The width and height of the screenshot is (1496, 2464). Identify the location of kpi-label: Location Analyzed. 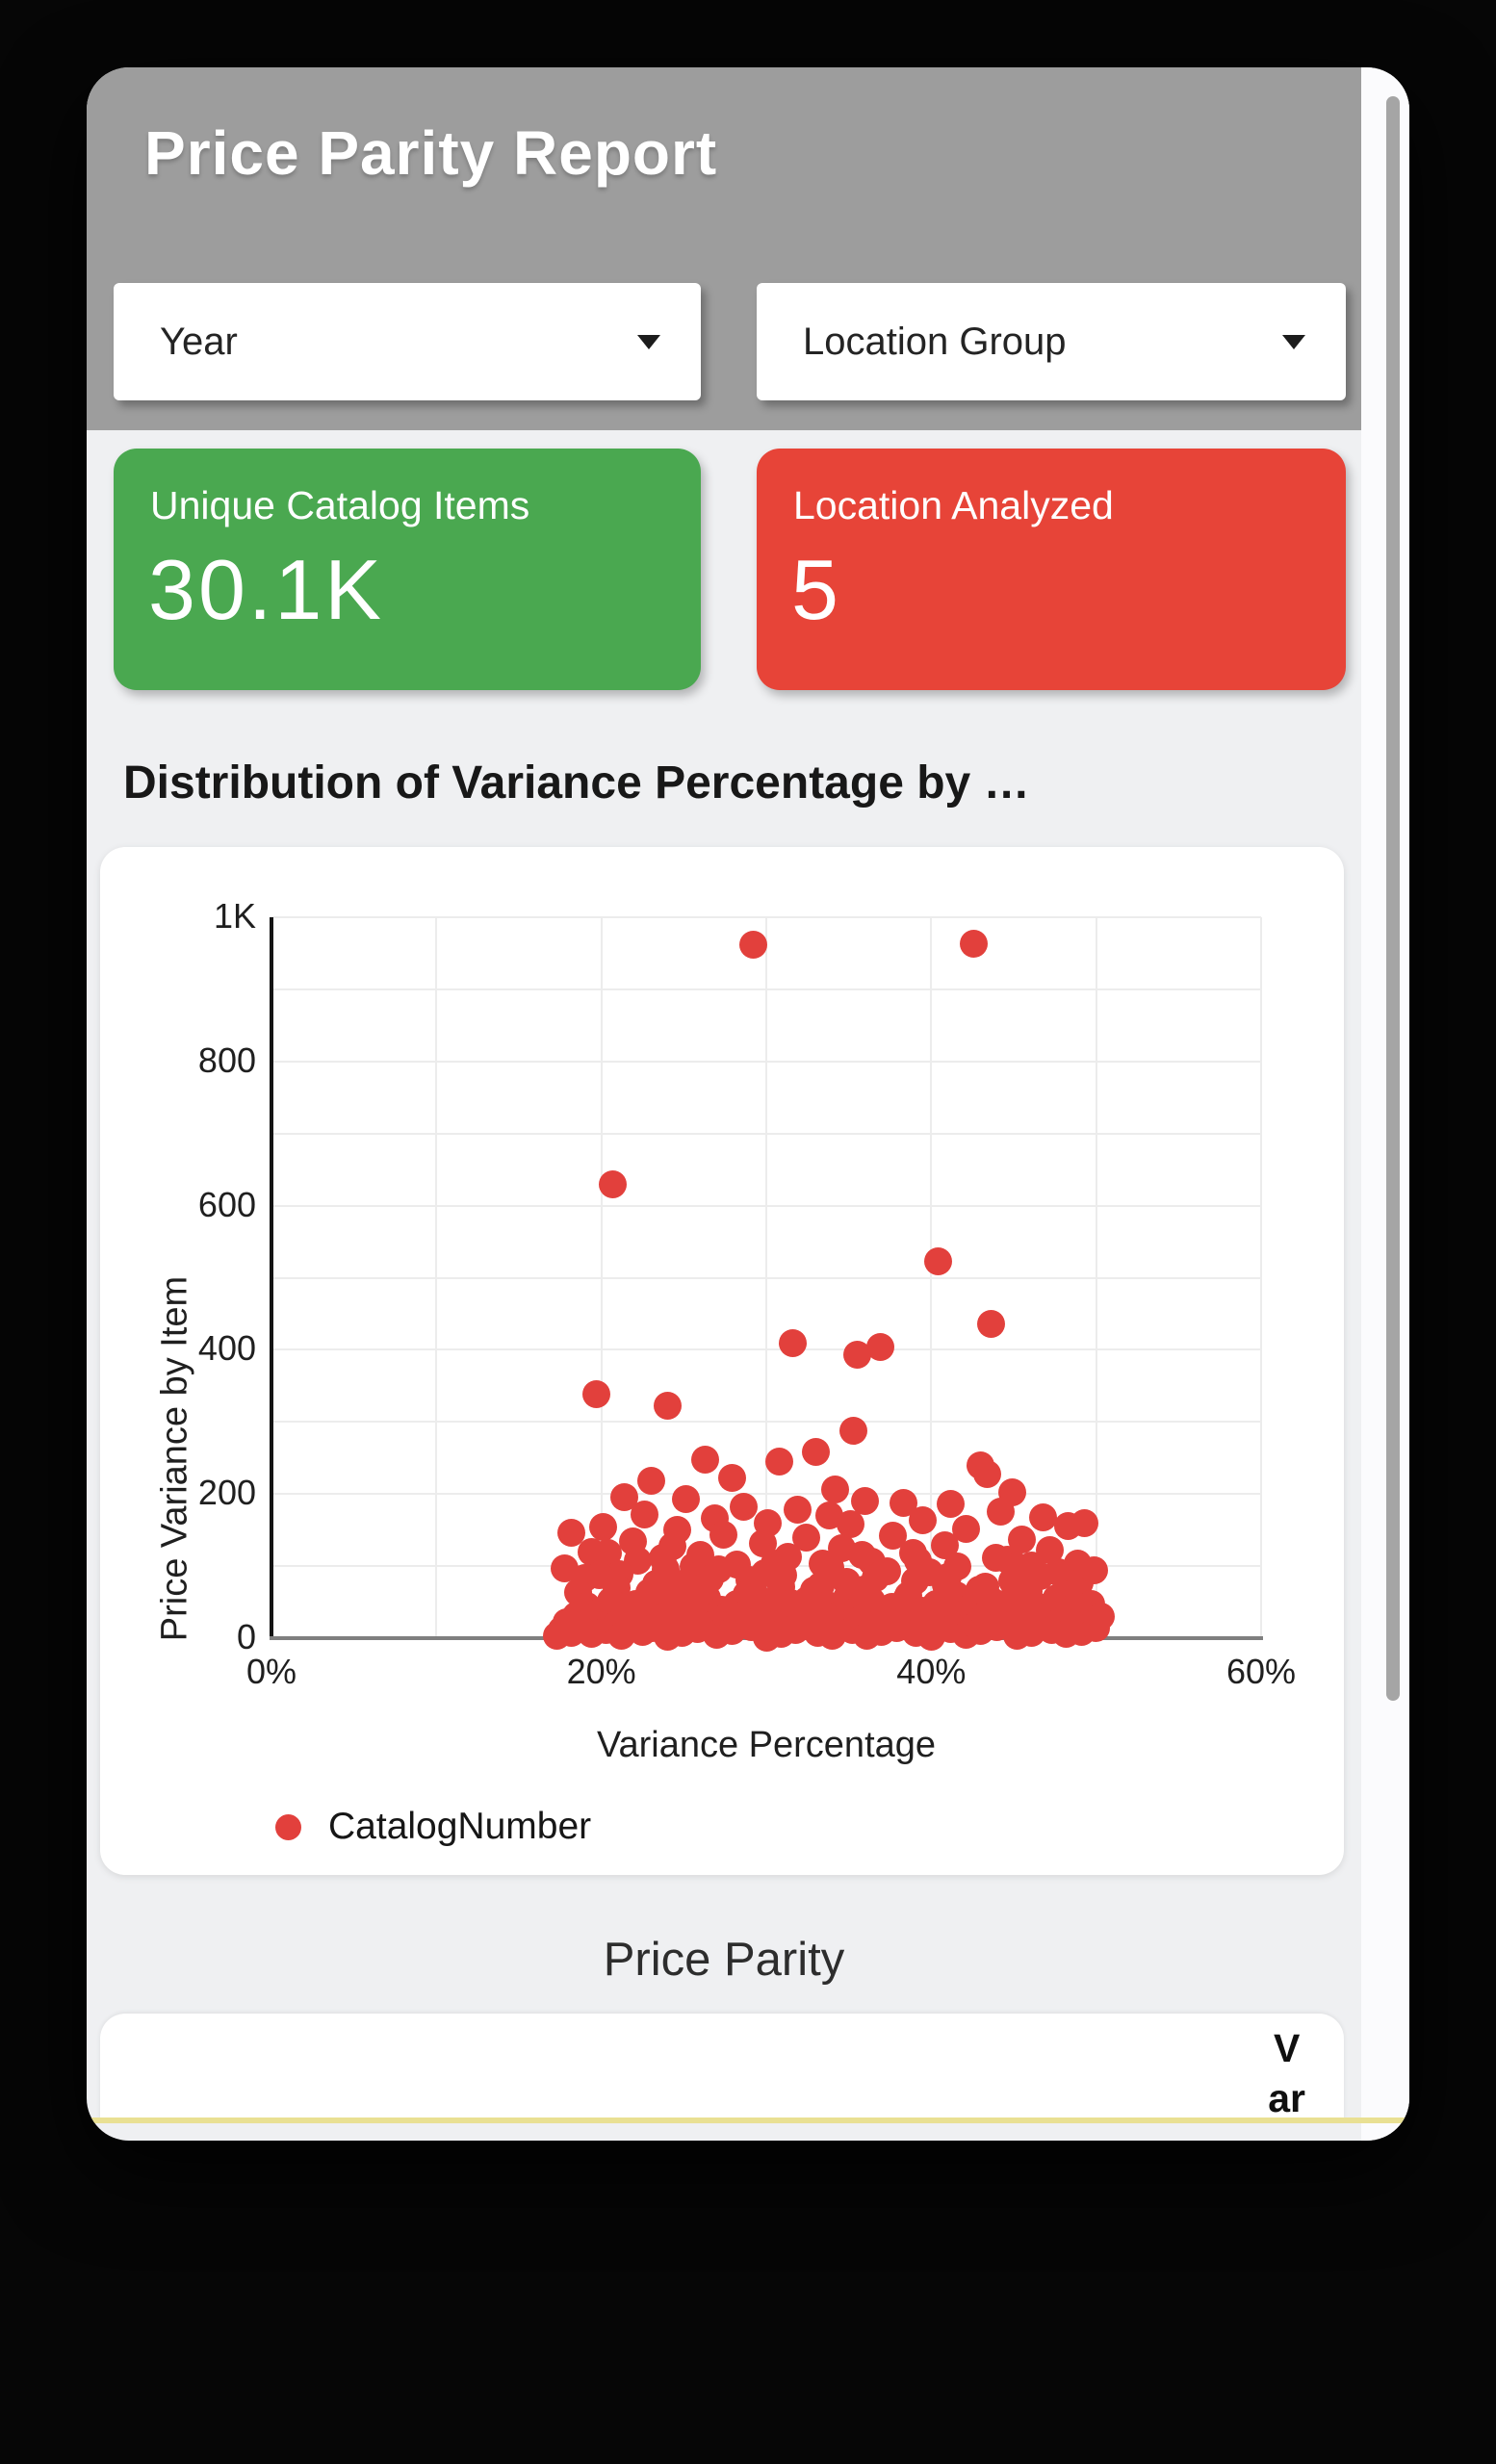
(953, 505).